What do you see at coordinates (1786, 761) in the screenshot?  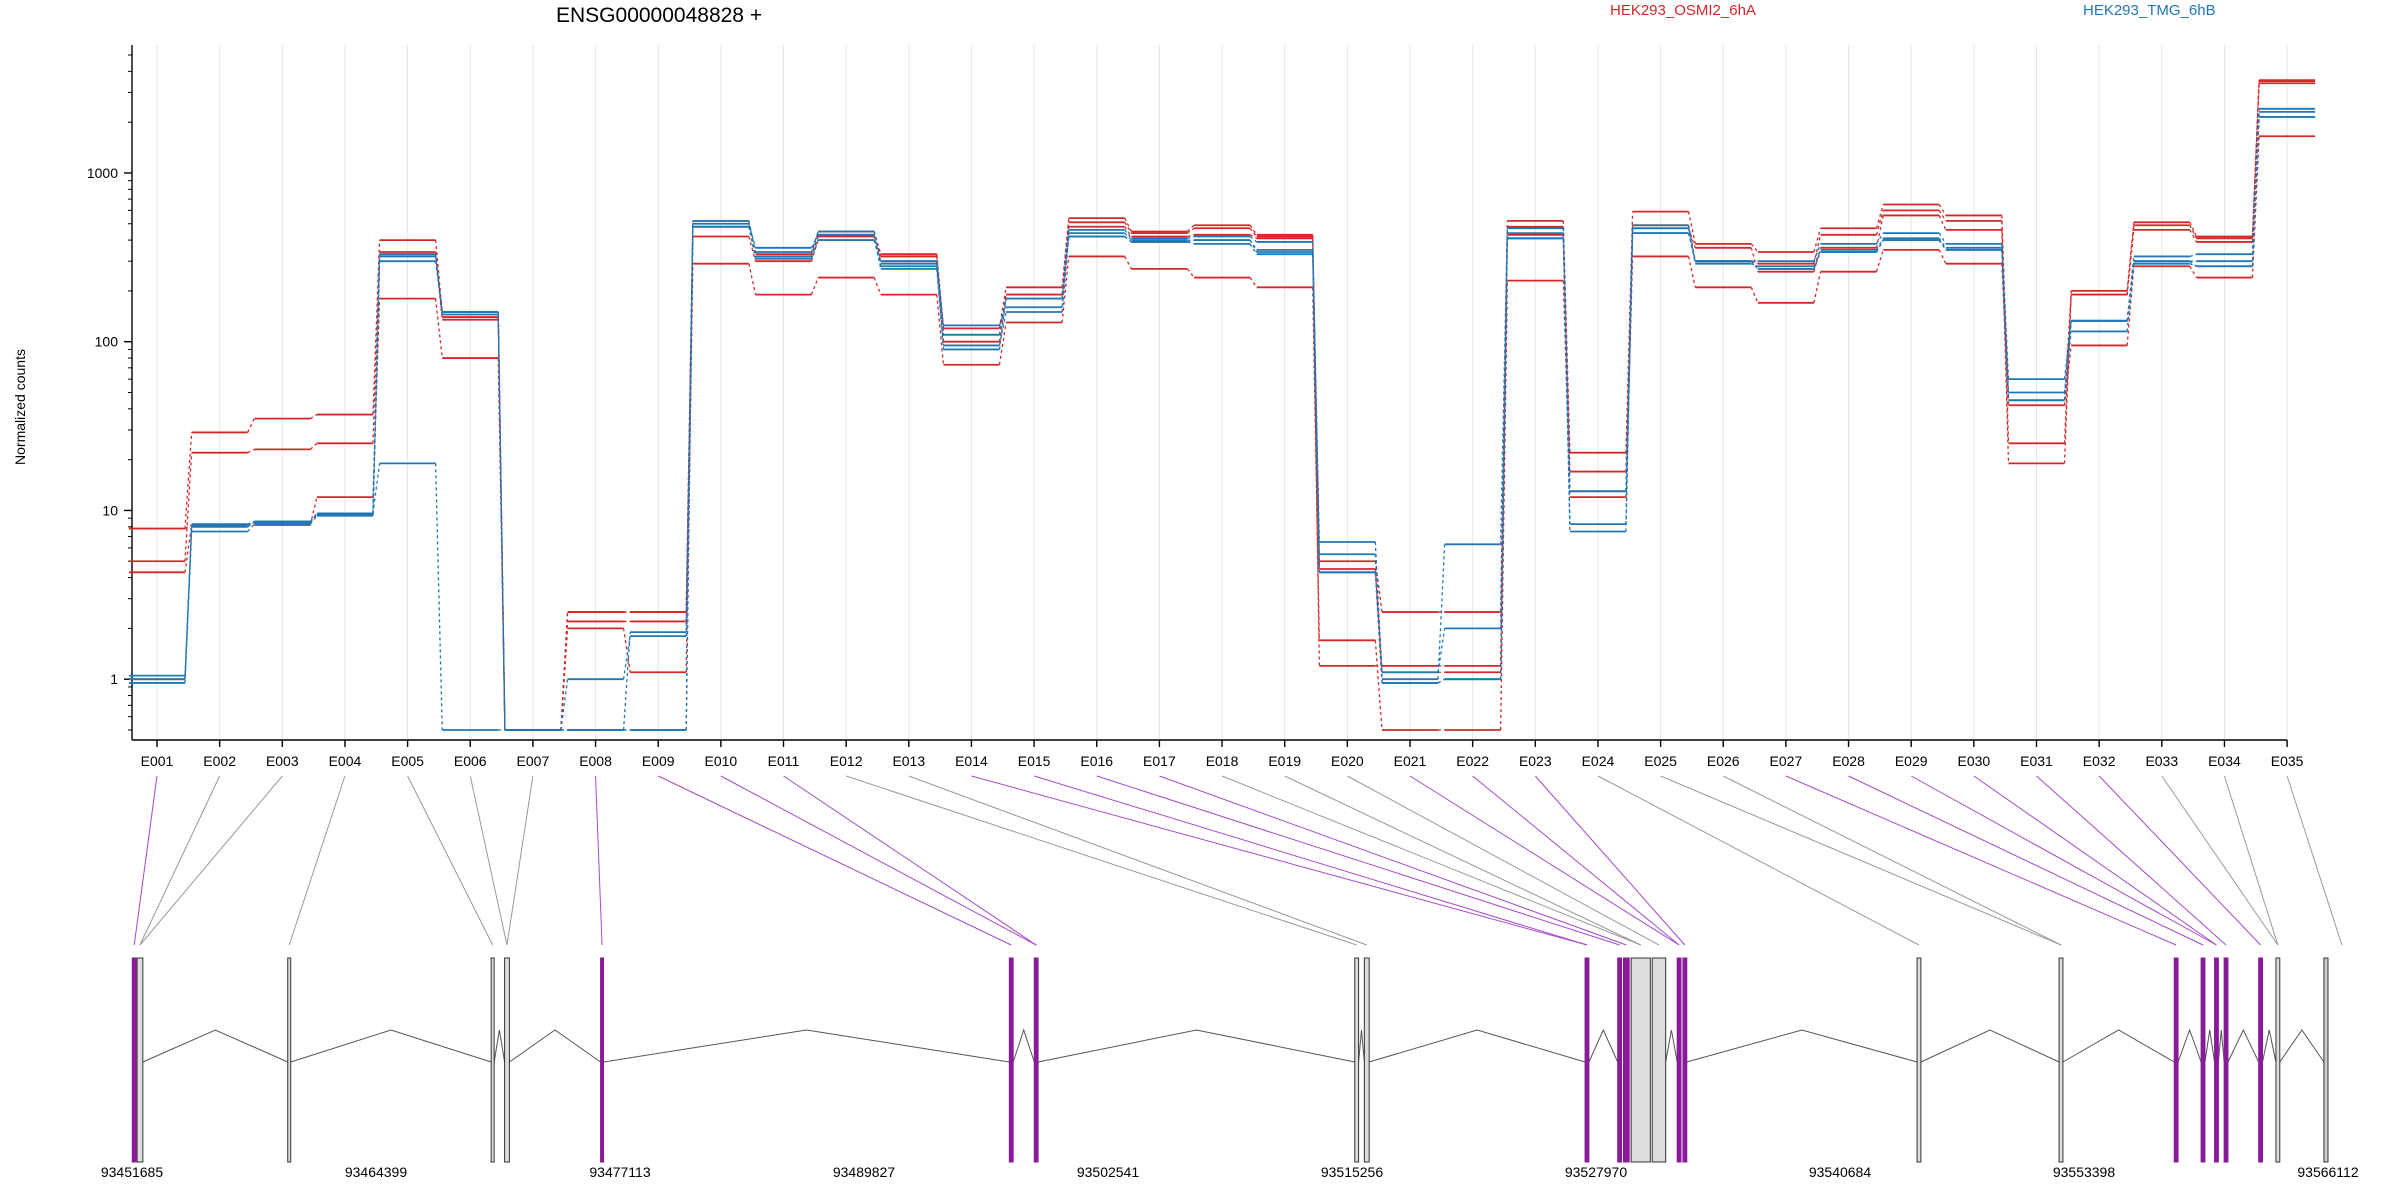 I see `x-tick-label-E027: E027` at bounding box center [1786, 761].